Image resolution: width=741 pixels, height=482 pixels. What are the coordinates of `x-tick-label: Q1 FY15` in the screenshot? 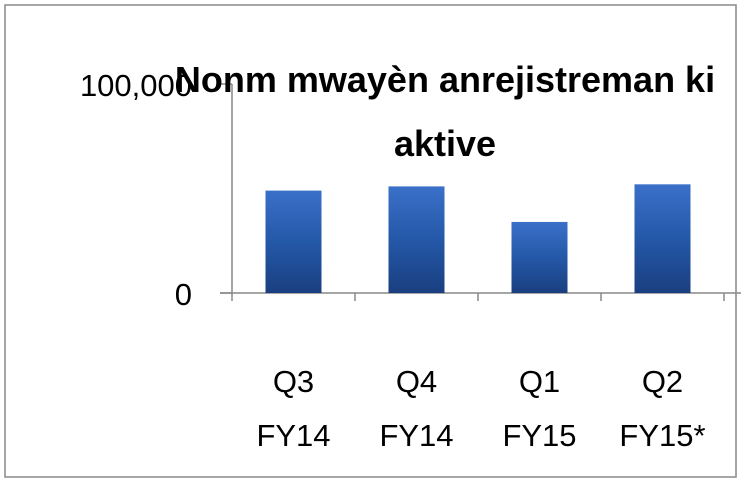 It's located at (539, 408).